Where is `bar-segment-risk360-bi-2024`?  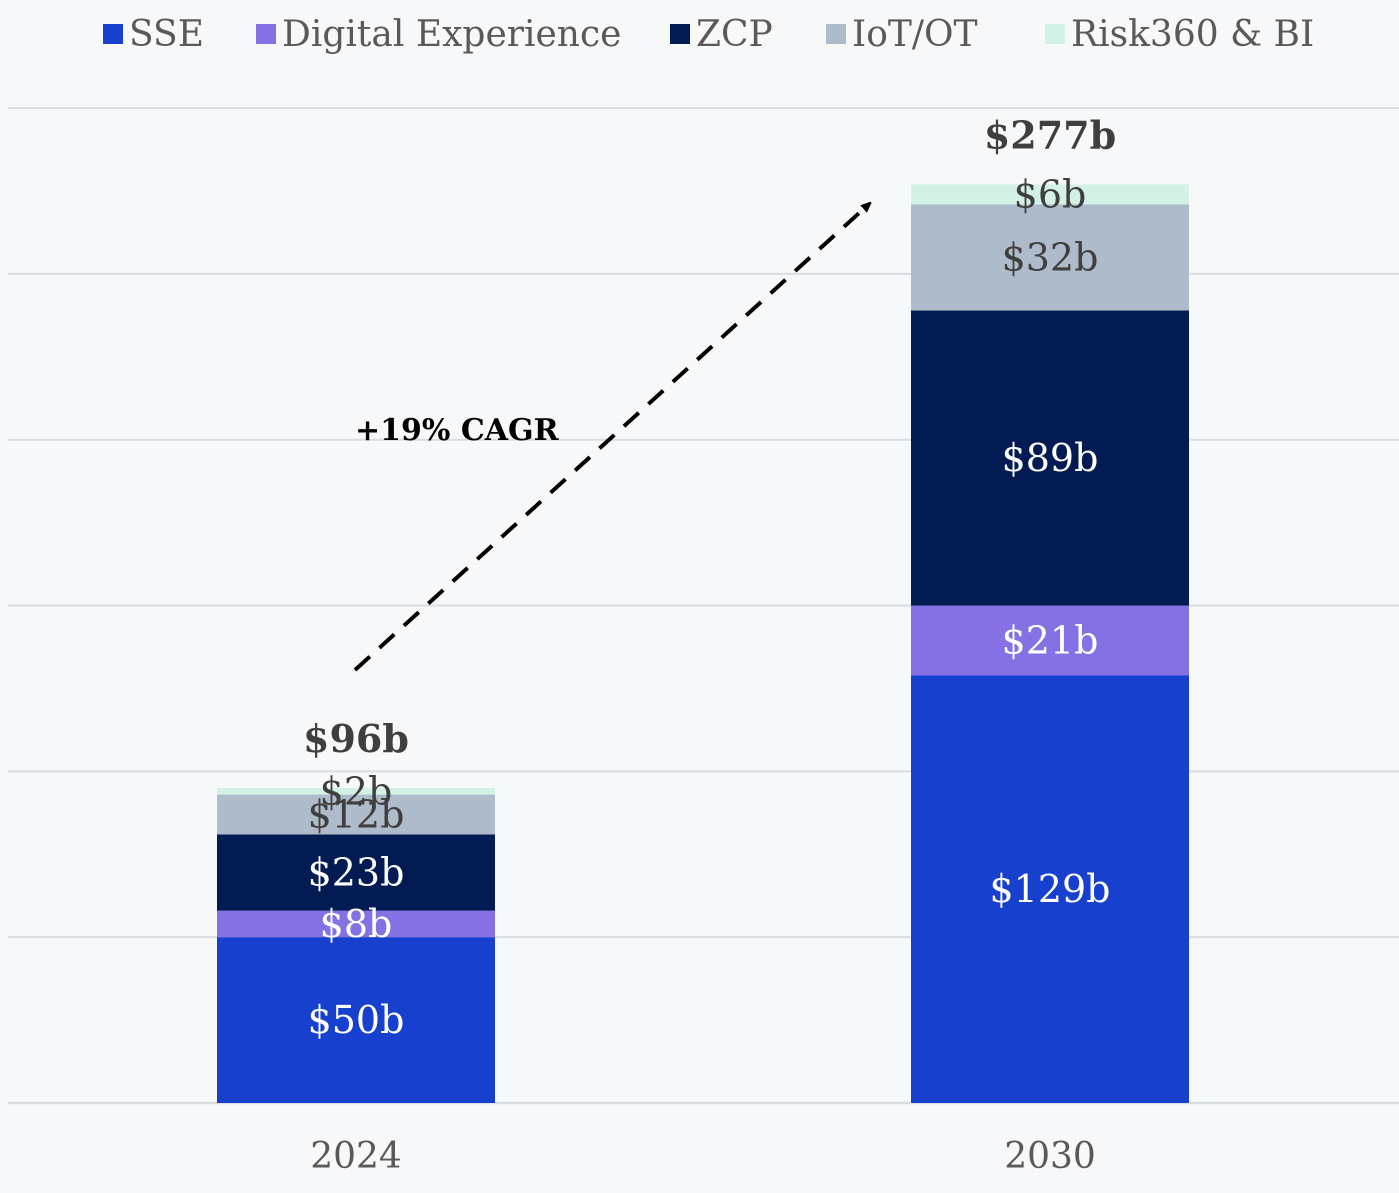
bar-segment-risk360-bi-2024 is located at coordinates (356, 791).